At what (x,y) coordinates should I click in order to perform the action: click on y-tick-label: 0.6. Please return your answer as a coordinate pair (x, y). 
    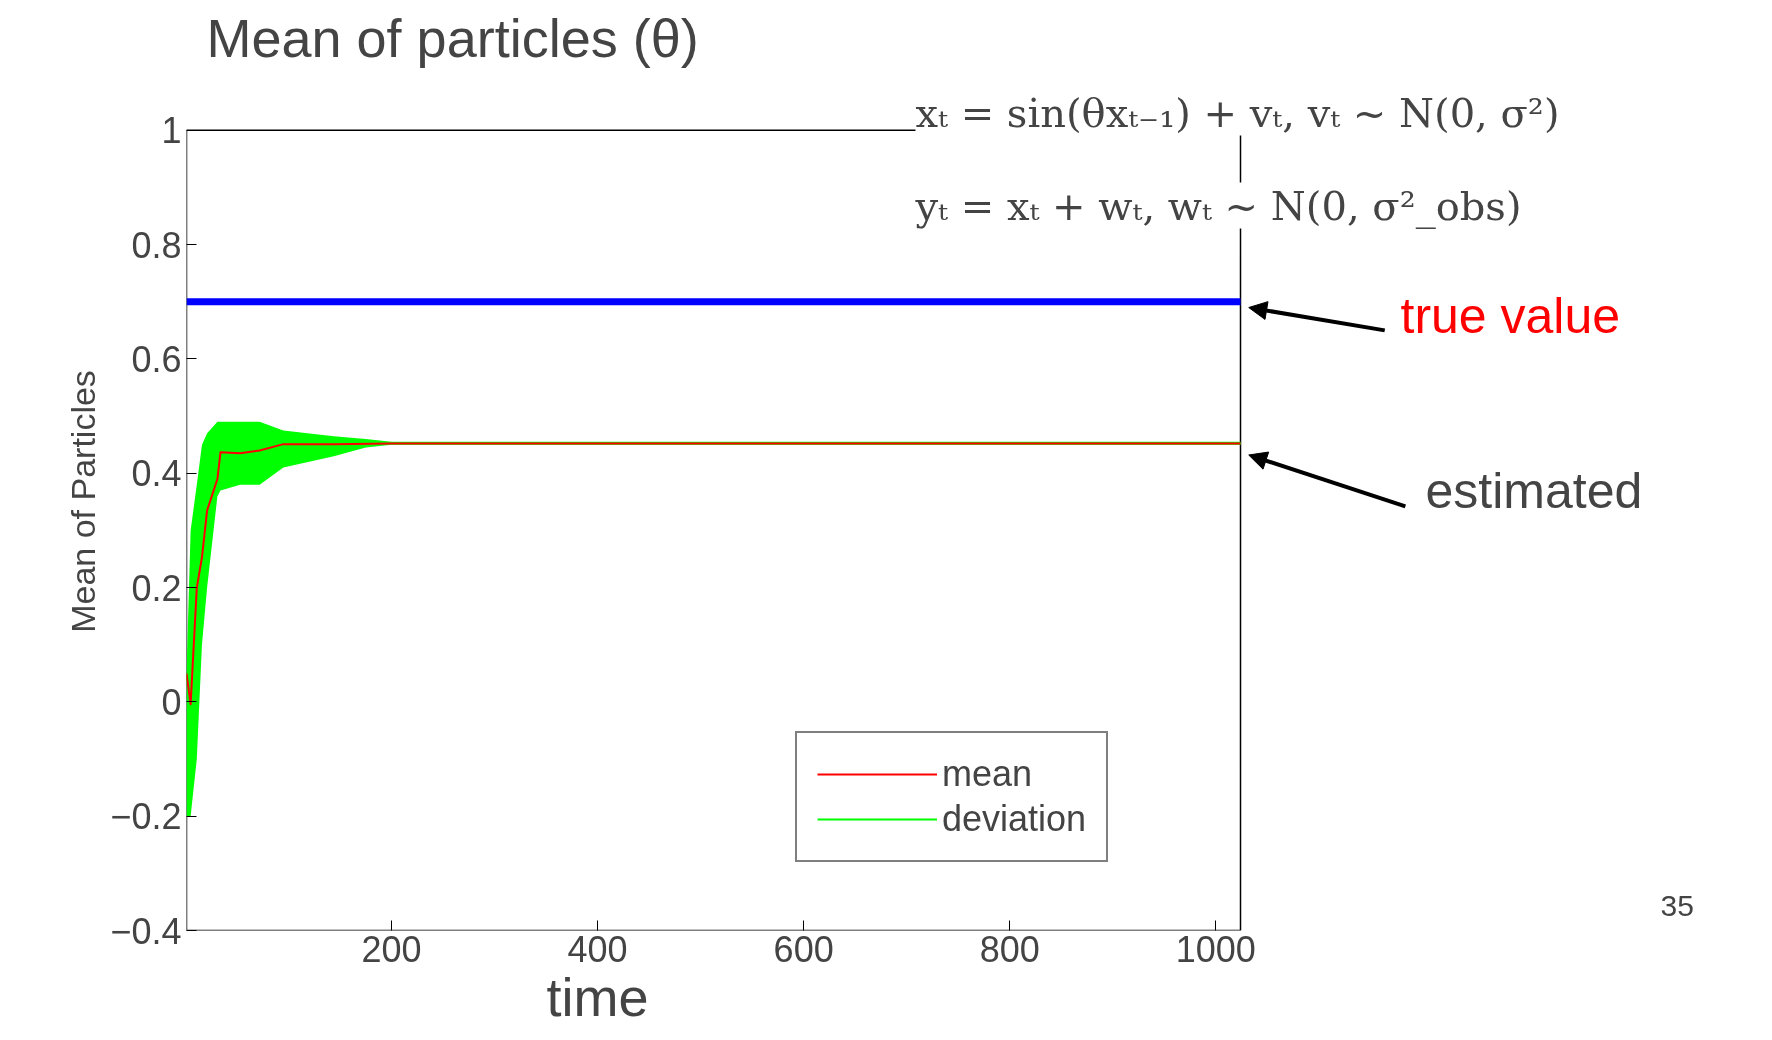
    Looking at the image, I should click on (156, 359).